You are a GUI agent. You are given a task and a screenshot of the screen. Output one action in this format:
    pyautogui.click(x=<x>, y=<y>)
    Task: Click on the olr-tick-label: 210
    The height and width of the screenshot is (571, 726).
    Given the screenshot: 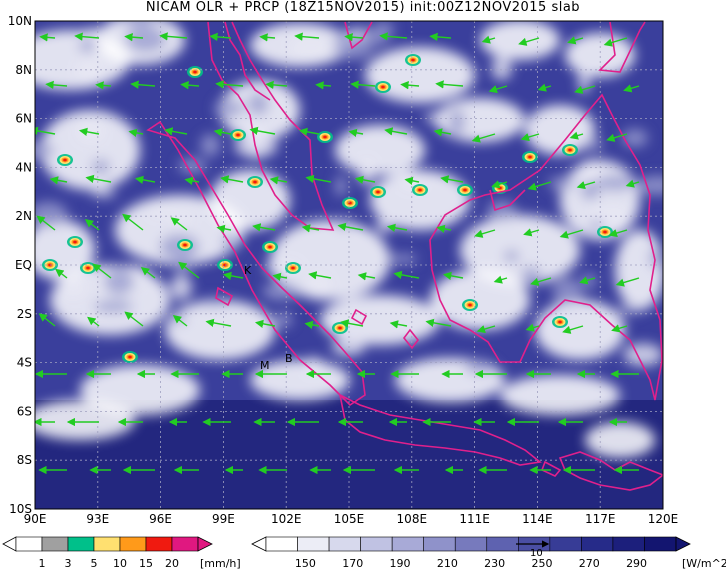 What is the action you would take?
    pyautogui.click(x=447, y=563)
    